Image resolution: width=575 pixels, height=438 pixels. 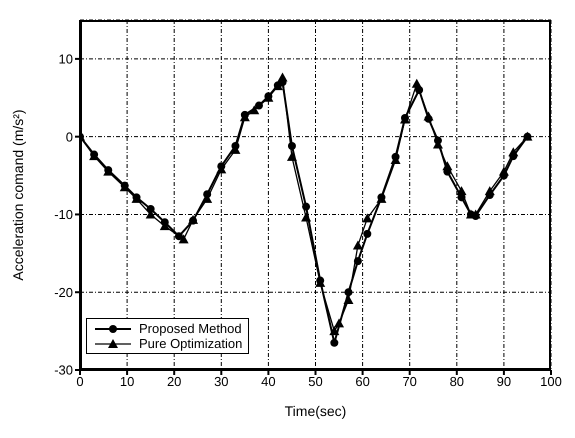 What do you see at coordinates (18, 195) in the screenshot?
I see `y-axis-title: Acceleration comand (m/s²)` at bounding box center [18, 195].